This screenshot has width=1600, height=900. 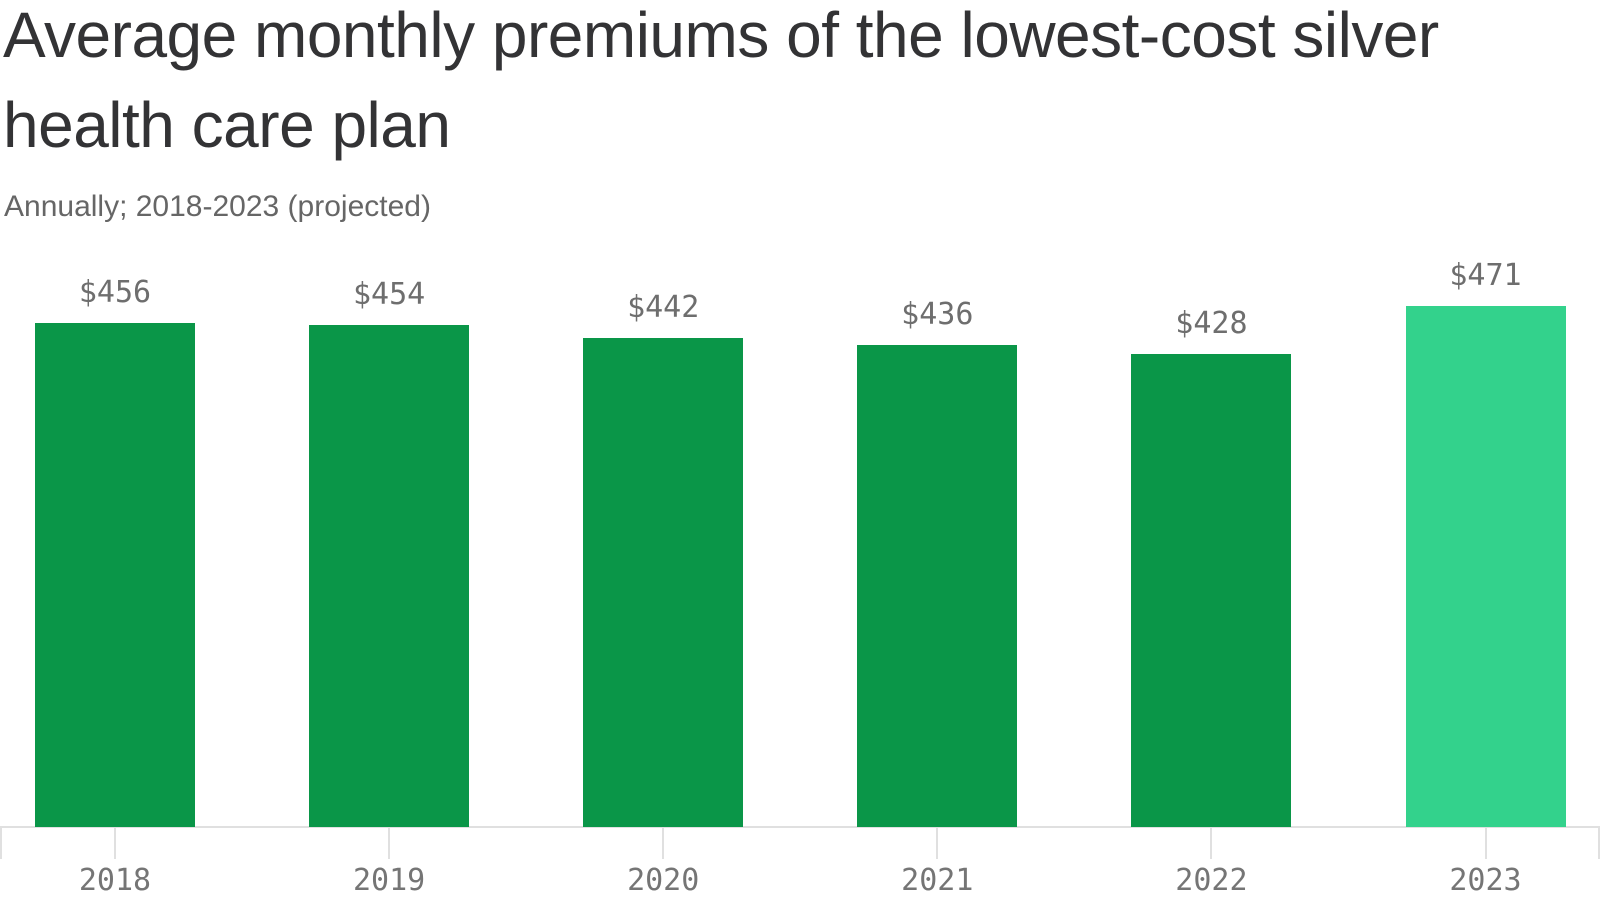 I want to click on x-axis-tick-2021, so click(x=937, y=843).